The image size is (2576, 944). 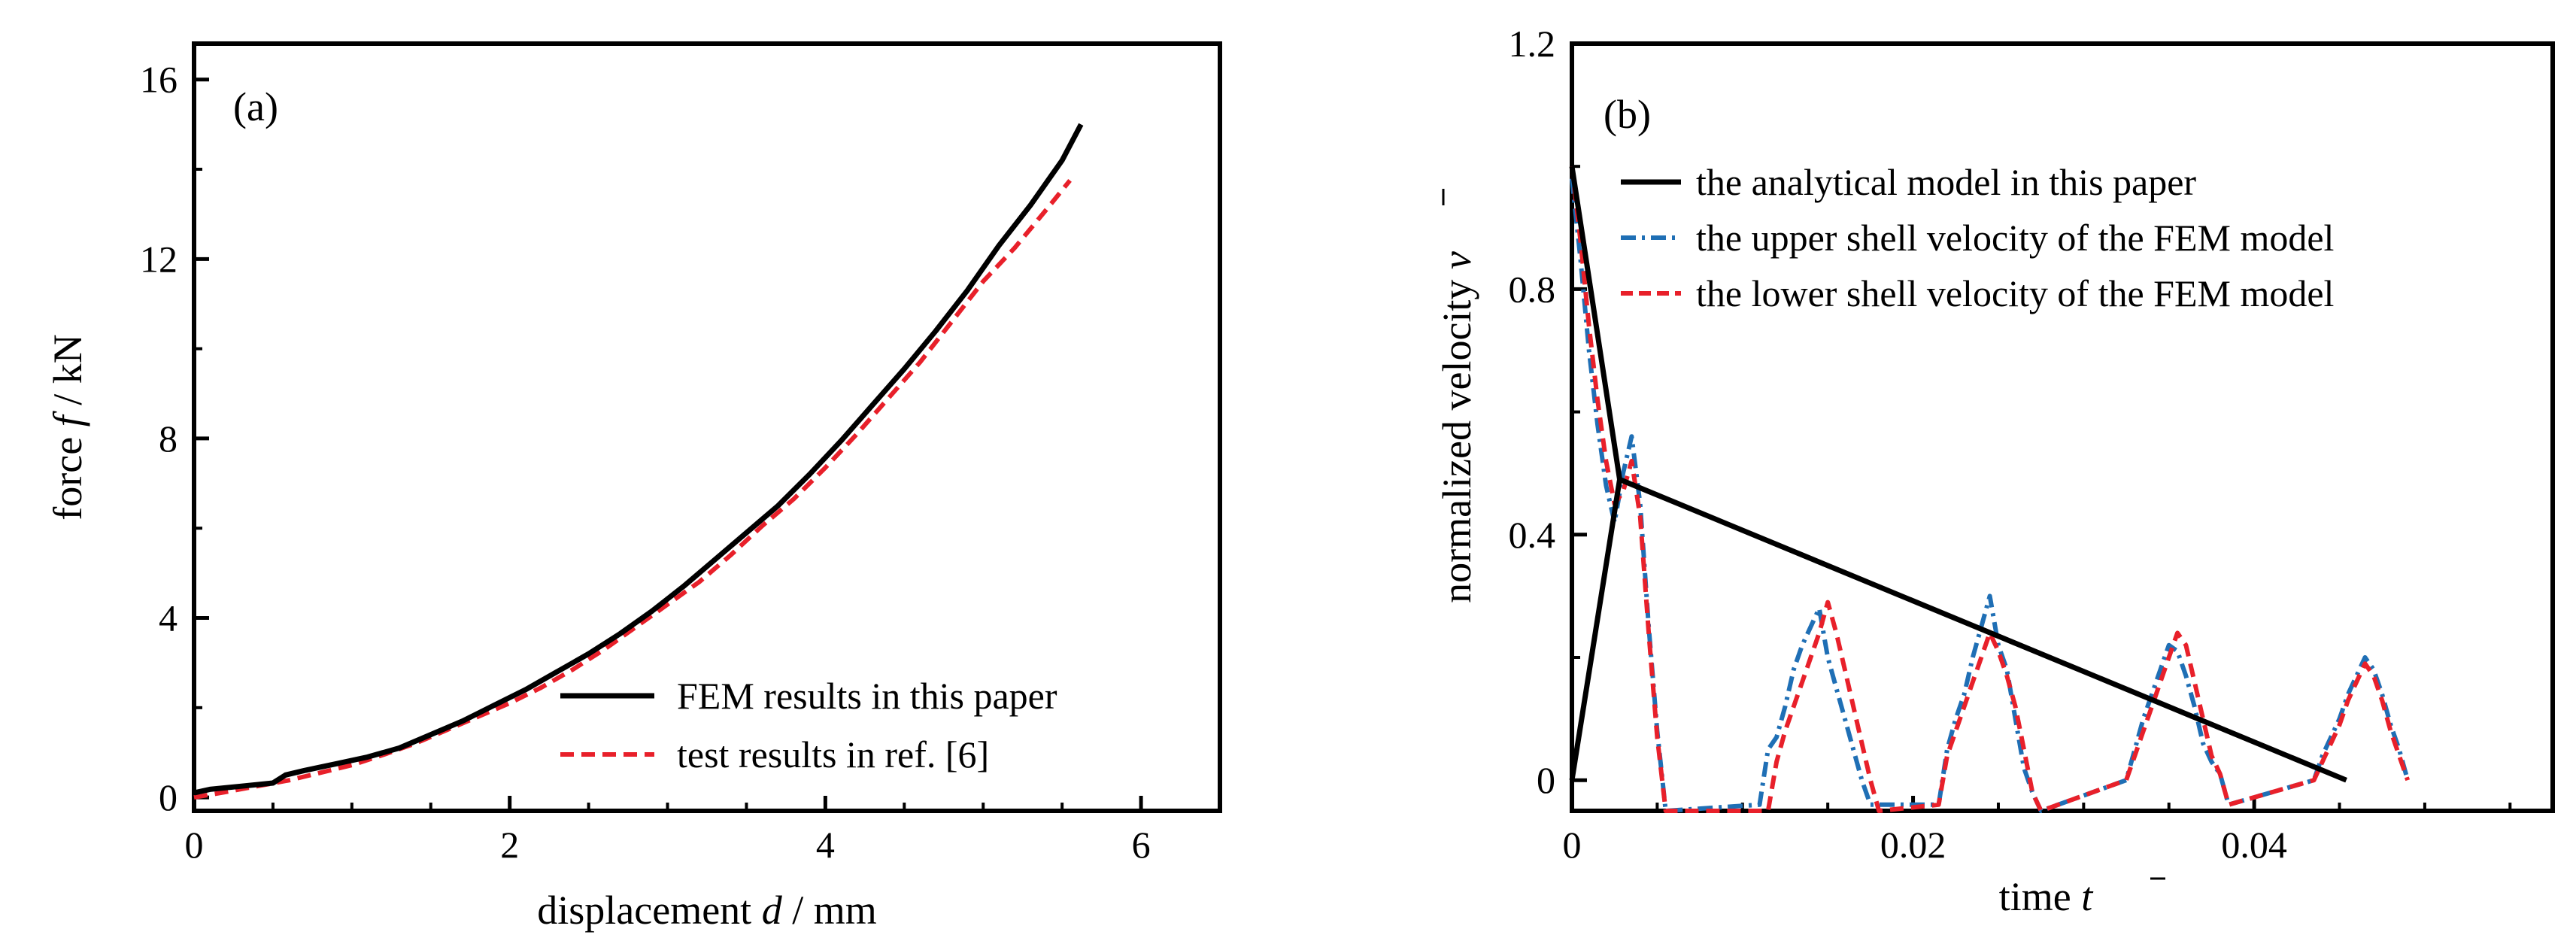 What do you see at coordinates (67, 418) in the screenshot?
I see `y-axis-label-a-var: f` at bounding box center [67, 418].